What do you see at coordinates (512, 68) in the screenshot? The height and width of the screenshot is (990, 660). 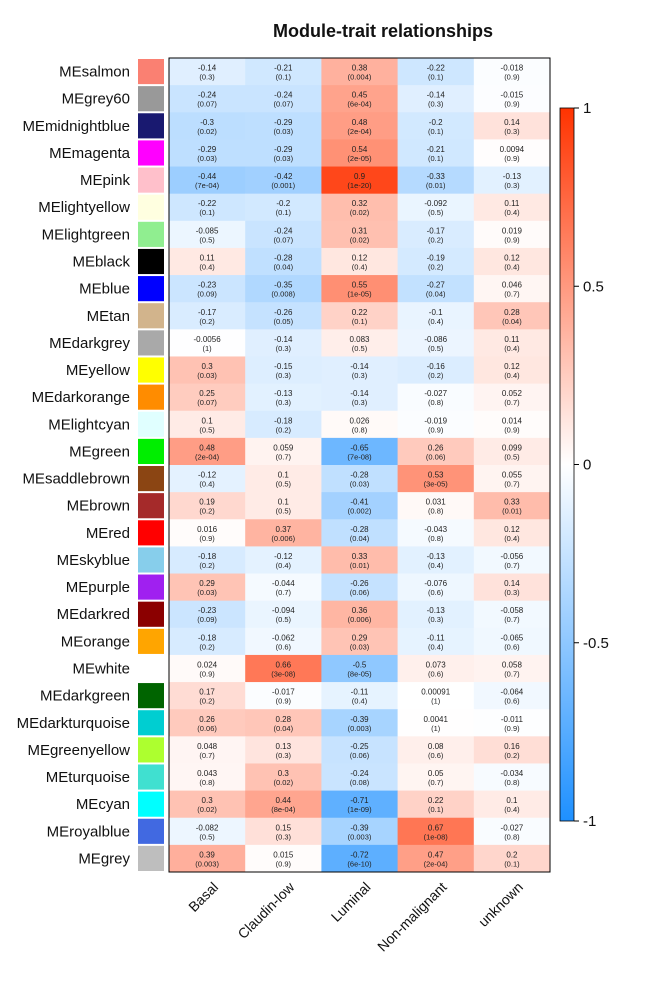 I see `cell-correlation: -0.018` at bounding box center [512, 68].